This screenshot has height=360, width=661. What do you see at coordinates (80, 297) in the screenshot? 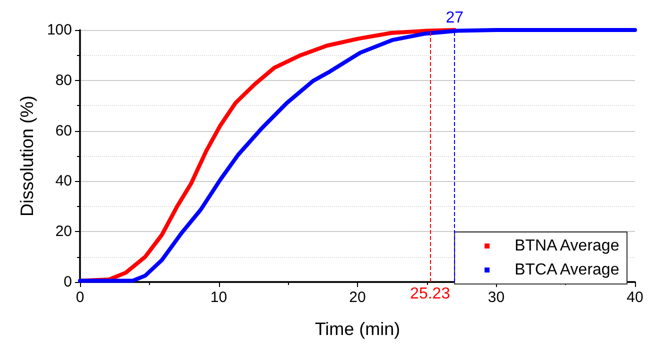
I see `x-tick-label: 0` at bounding box center [80, 297].